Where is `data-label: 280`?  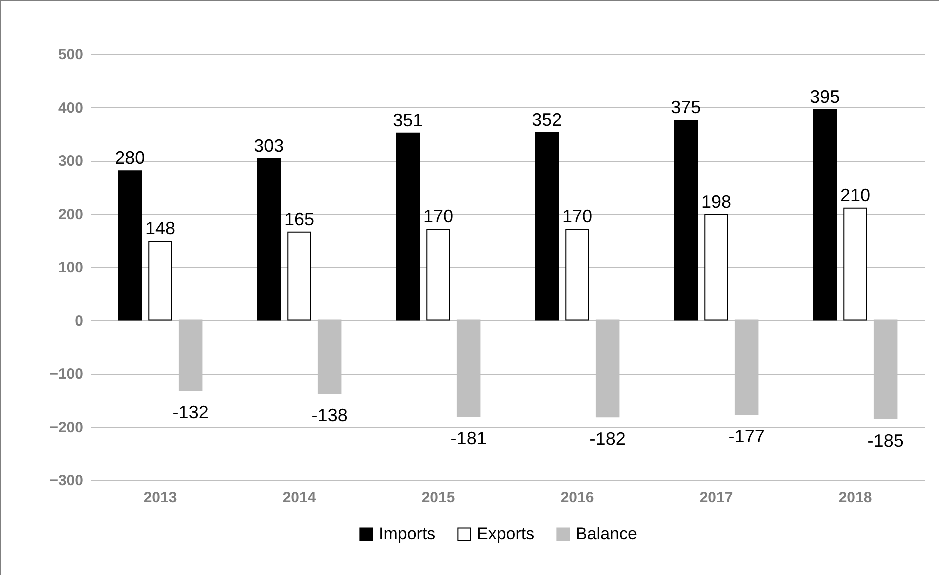 data-label: 280 is located at coordinates (130, 158).